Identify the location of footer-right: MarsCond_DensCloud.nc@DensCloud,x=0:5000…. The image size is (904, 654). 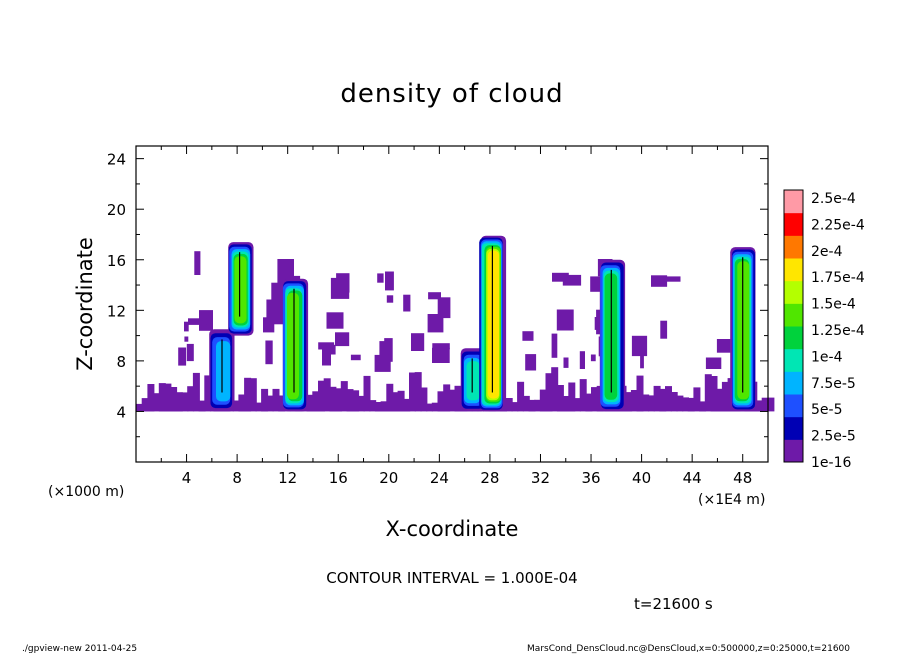
(688, 649).